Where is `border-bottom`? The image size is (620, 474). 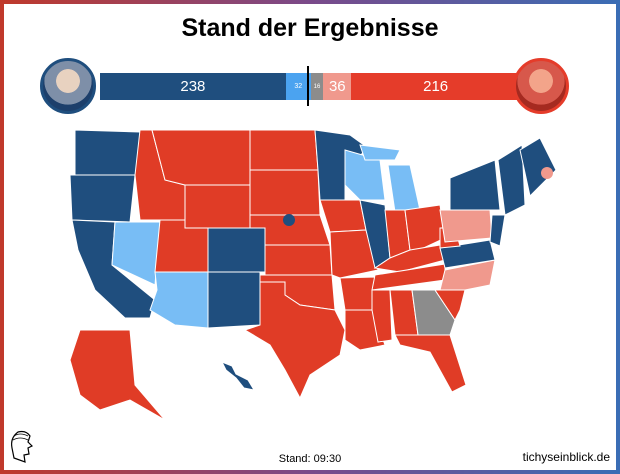
border-bottom is located at coordinates (310, 472).